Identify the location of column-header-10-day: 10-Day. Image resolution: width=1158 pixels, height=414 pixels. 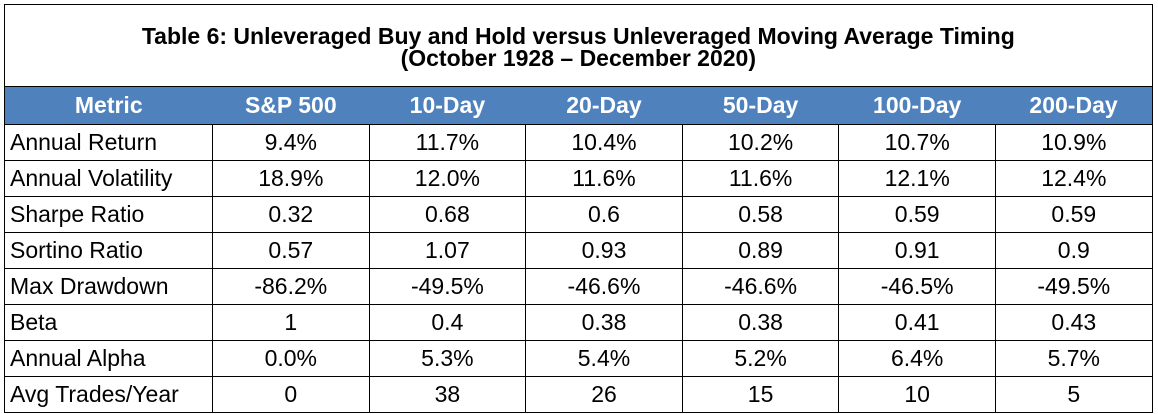
(447, 105).